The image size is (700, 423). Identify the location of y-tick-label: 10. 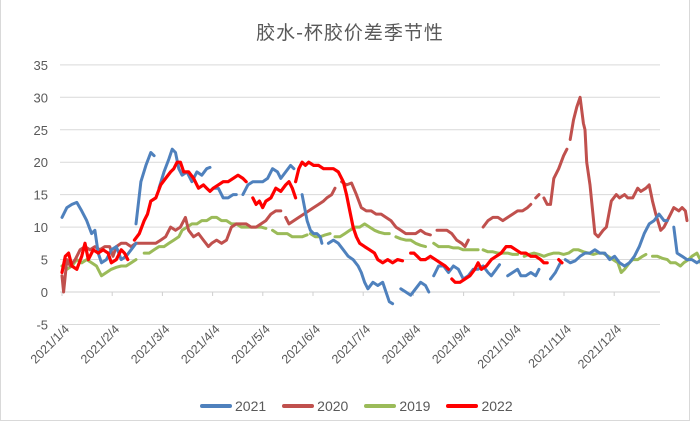
(41, 227).